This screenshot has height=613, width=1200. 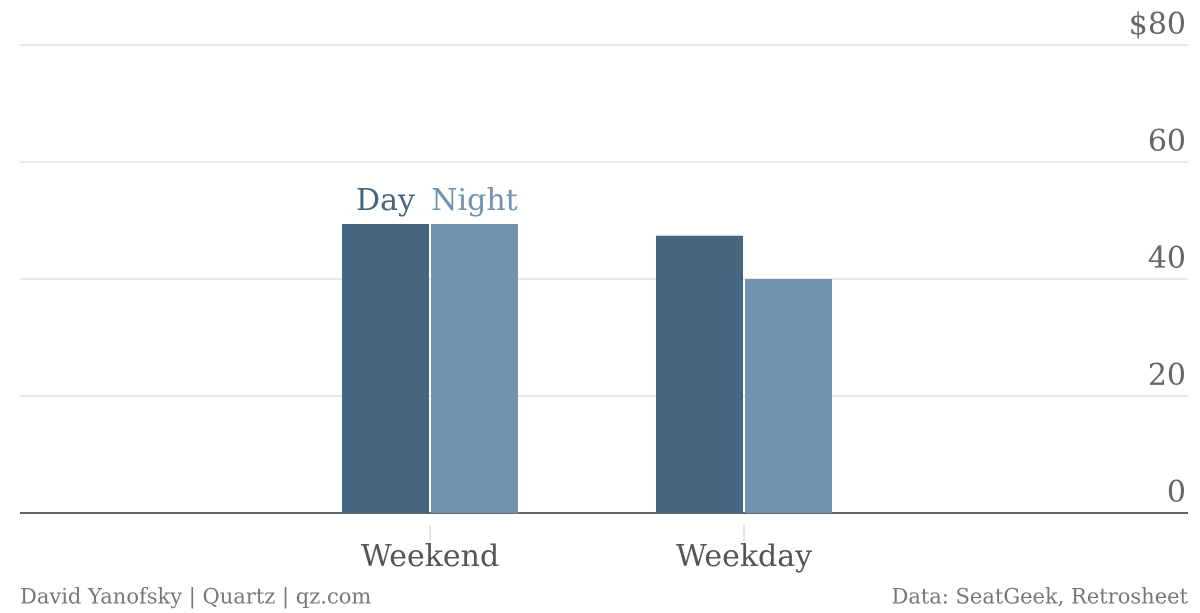 What do you see at coordinates (1167, 258) in the screenshot?
I see `y-tick-label: 40` at bounding box center [1167, 258].